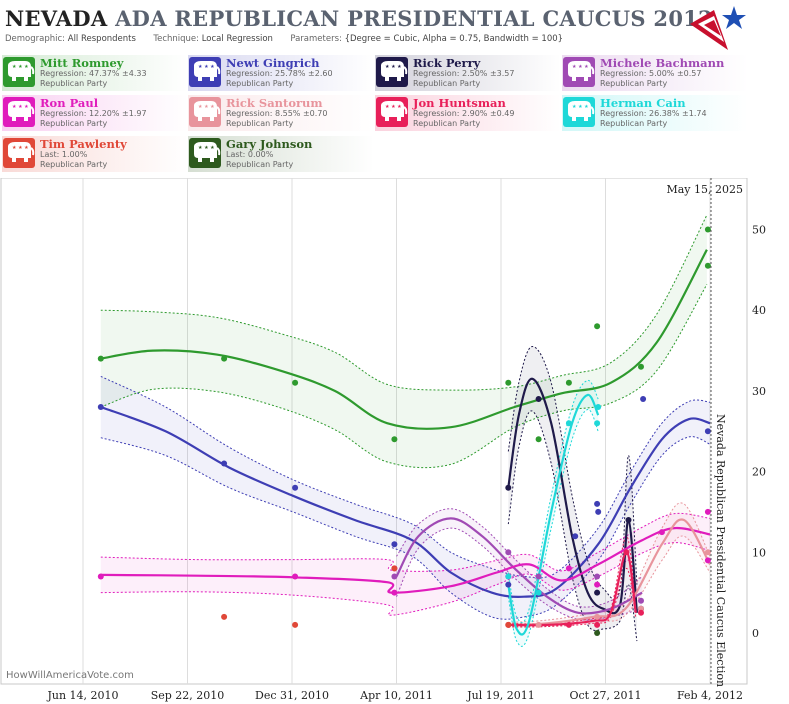 The image size is (789, 704). Describe the element at coordinates (651, 73) in the screenshot. I see `legend-stat: Regression: 5.00% ±0.57` at that location.